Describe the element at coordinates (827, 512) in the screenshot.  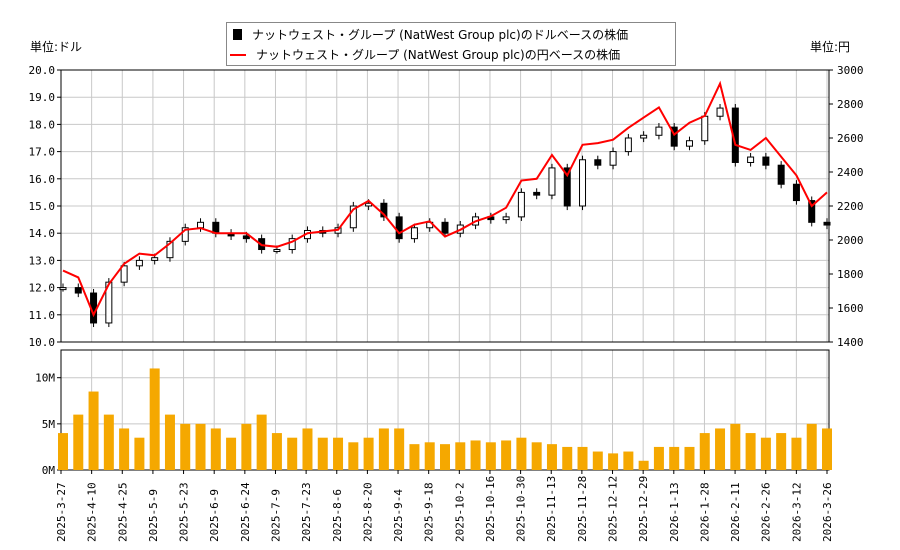
I see `x-tick-label: 2026-3-26` at that location.